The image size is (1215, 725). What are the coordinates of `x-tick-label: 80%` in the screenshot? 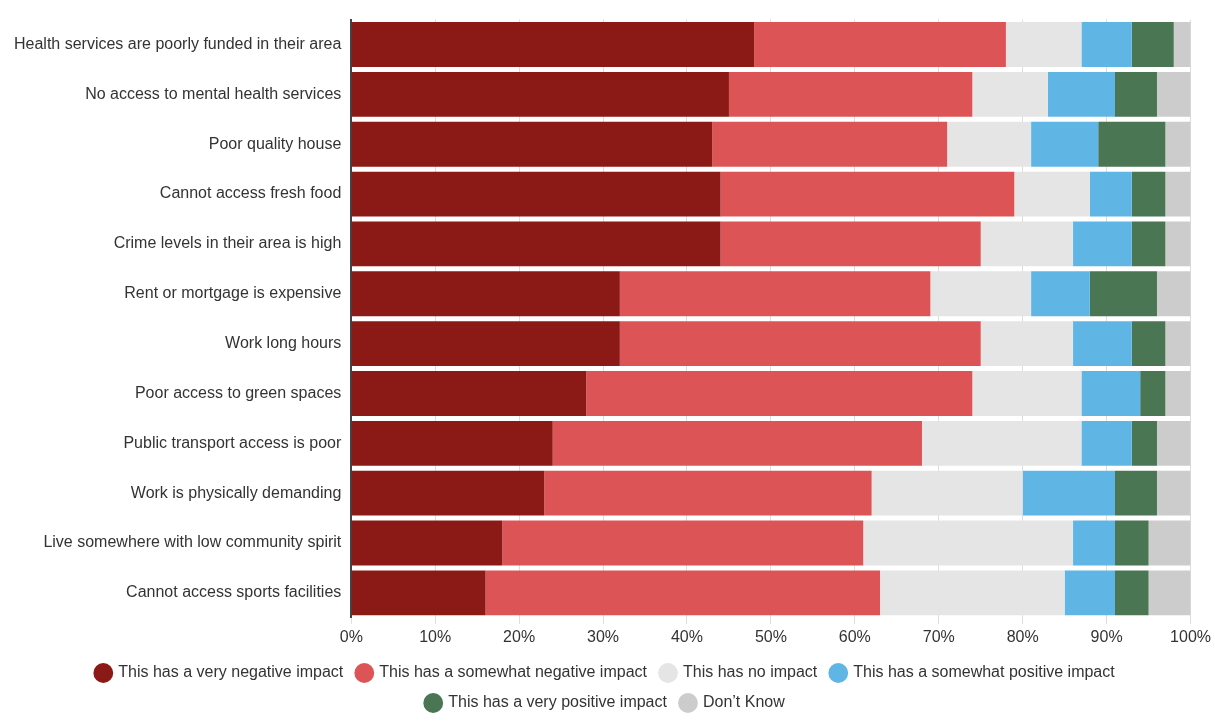 It's located at (1022, 636).